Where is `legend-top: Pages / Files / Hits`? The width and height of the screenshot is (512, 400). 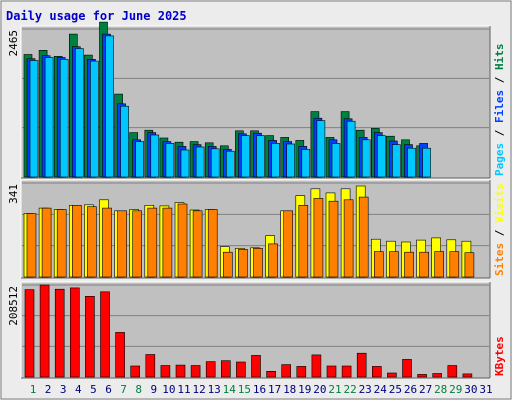 legend-top: Pages / Files / Hits is located at coordinates (499, 110).